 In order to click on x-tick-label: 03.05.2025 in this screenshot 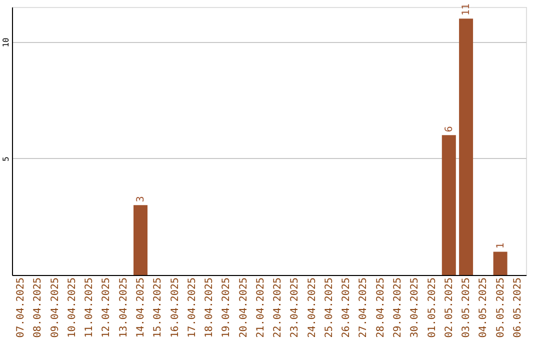, I will do `click(466, 308)`.